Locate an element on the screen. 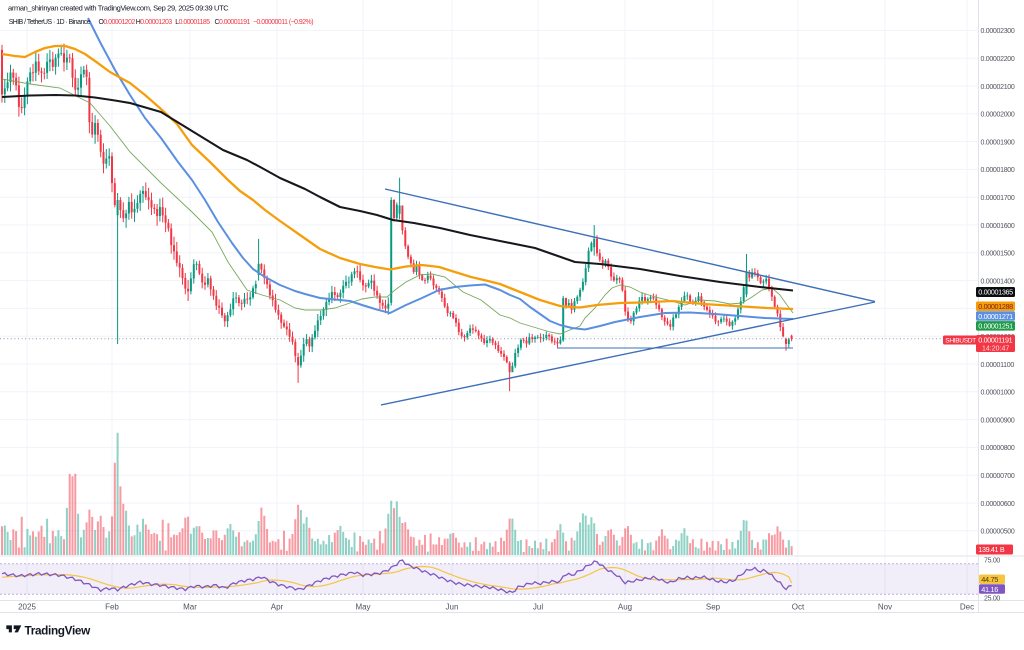  svg-text: Mar is located at coordinates (190, 607).